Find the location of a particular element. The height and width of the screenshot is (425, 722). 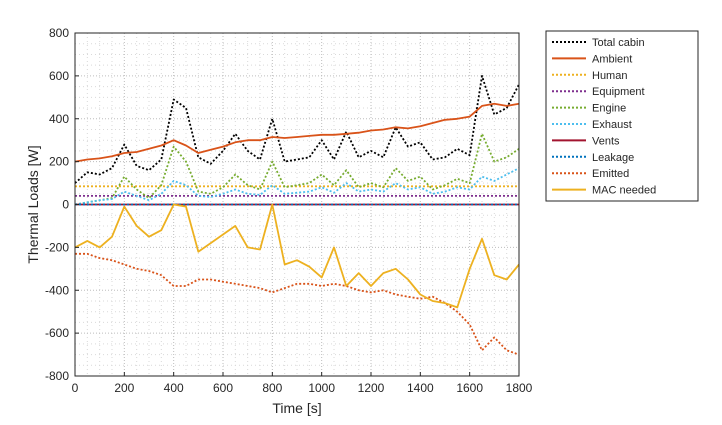

legend-label: Total cabin is located at coordinates (618, 43).